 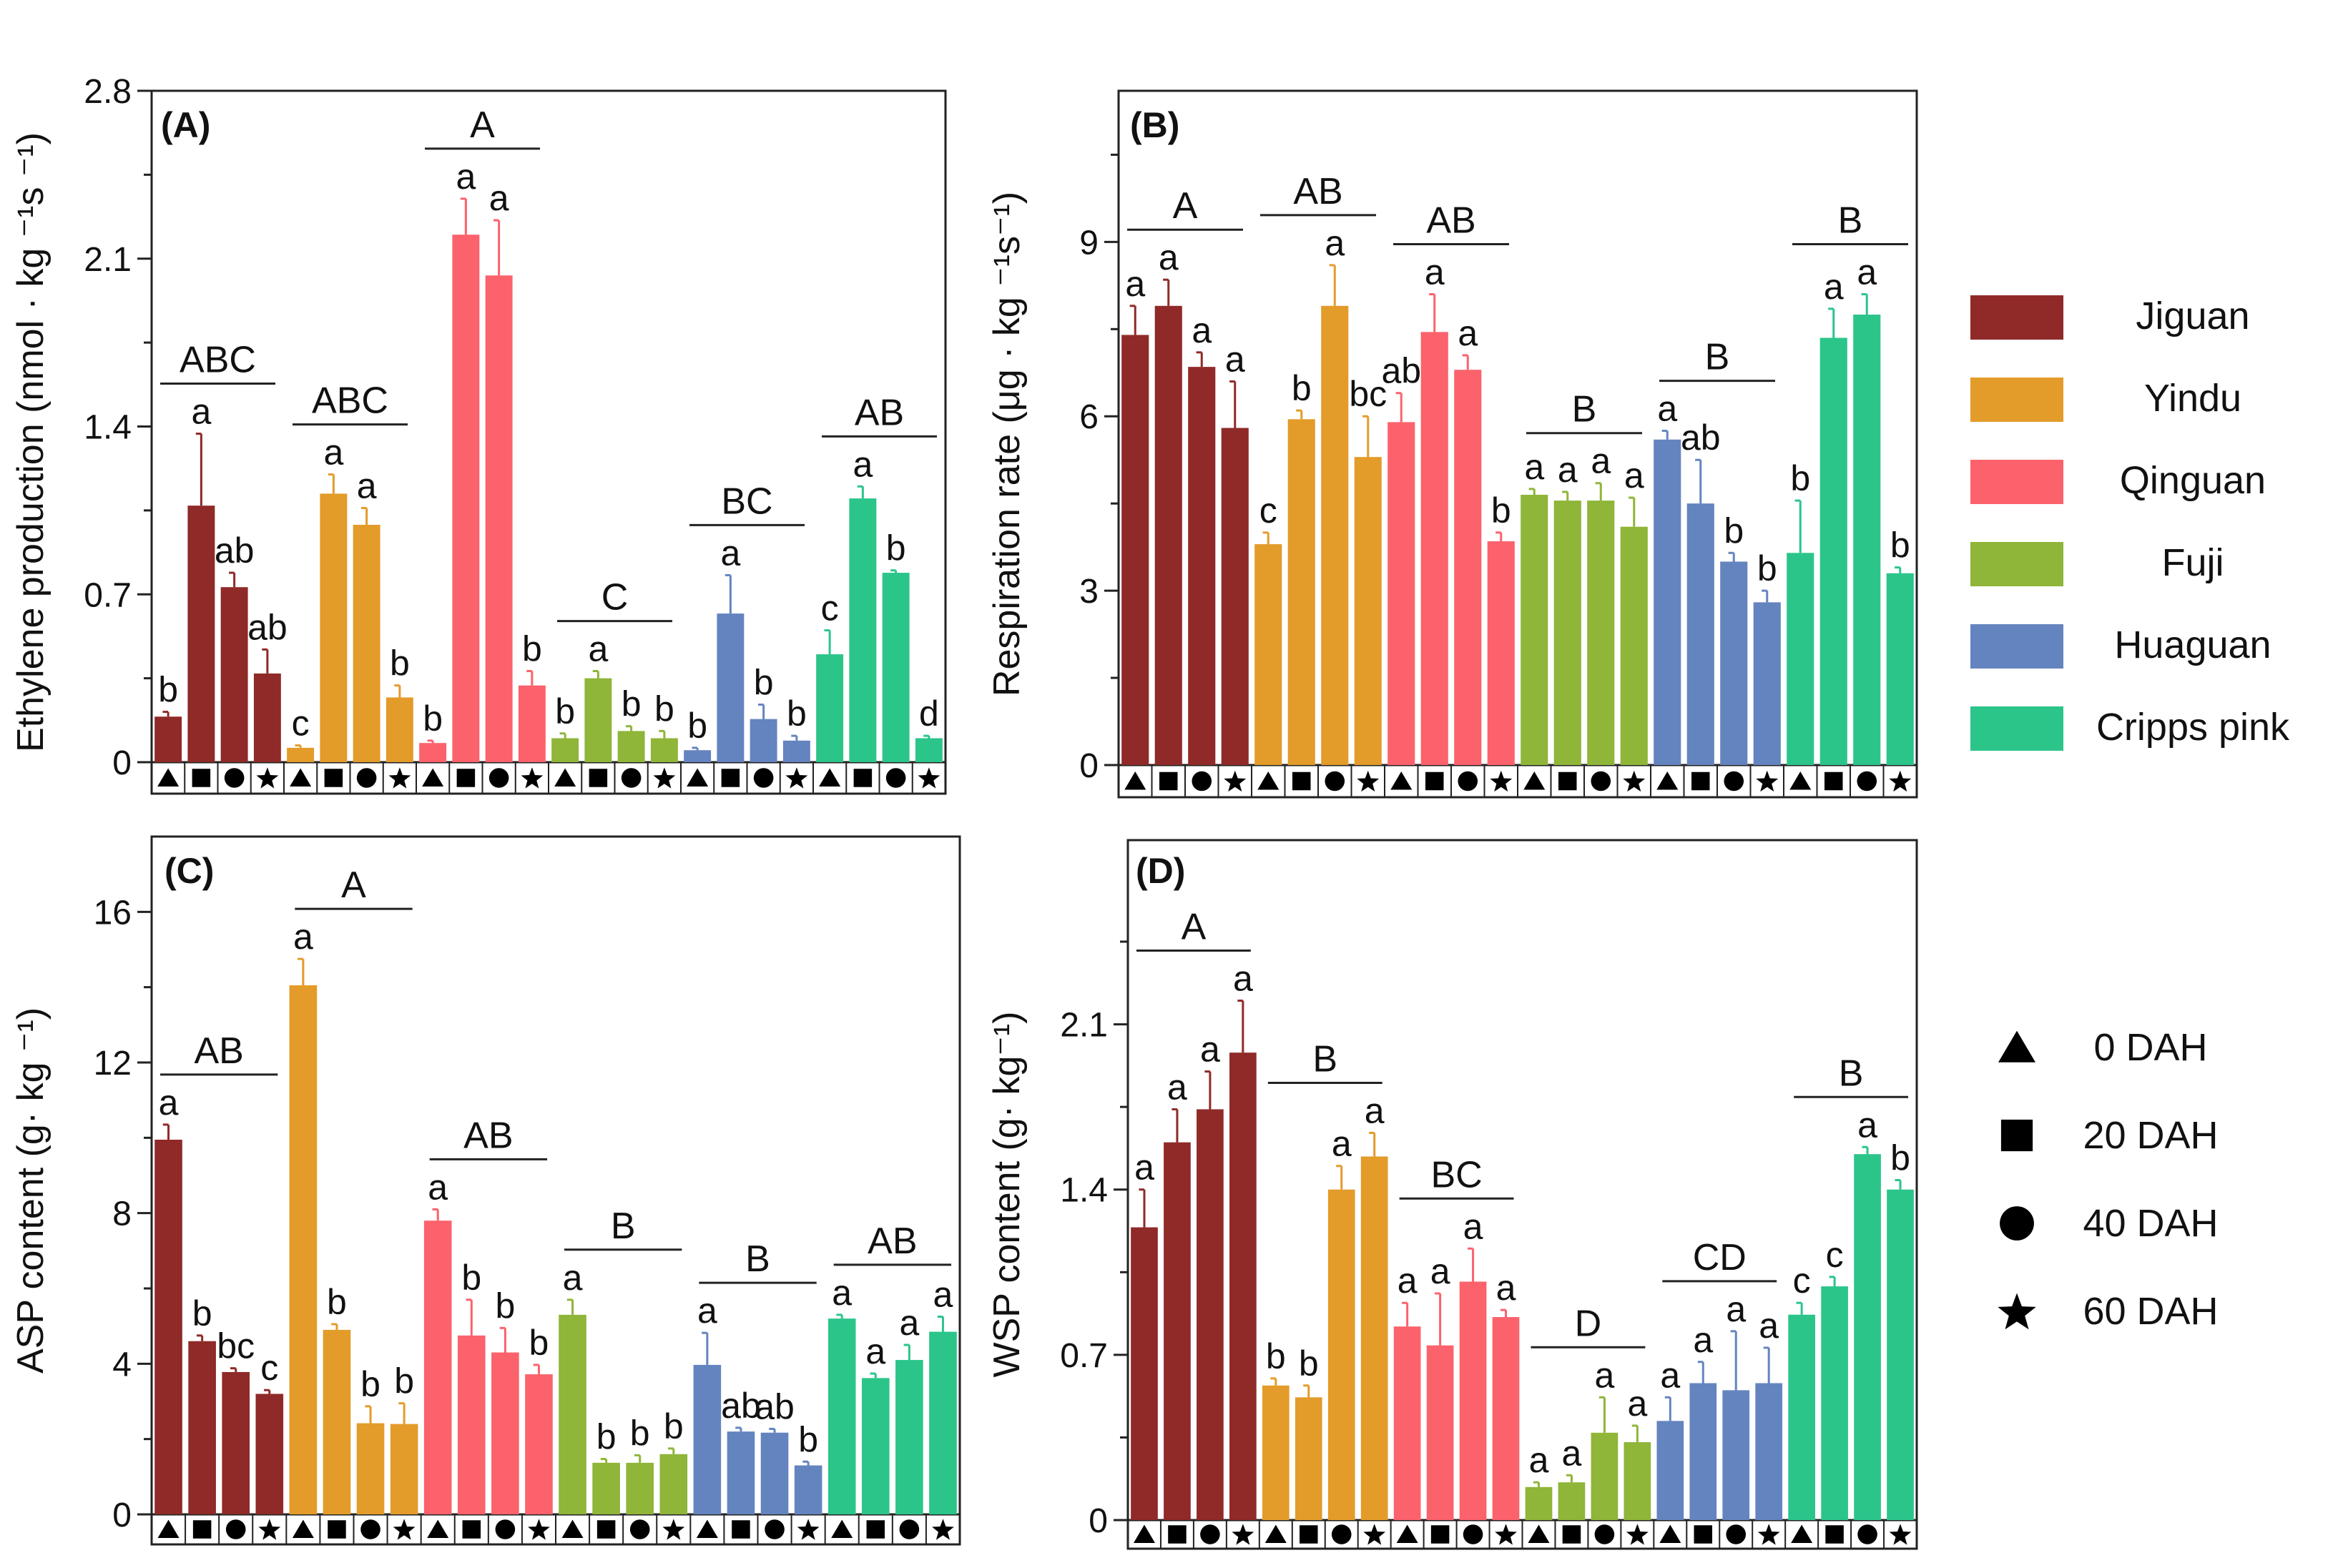 I want to click on panel-label: (C), so click(x=189, y=871).